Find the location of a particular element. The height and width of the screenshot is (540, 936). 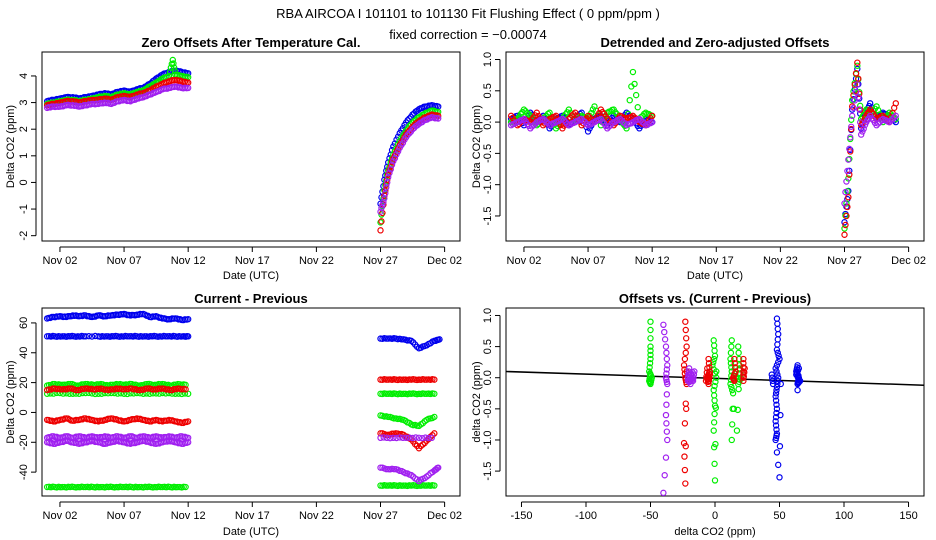

y-tick-label: -1.0 is located at coordinates (488, 184).